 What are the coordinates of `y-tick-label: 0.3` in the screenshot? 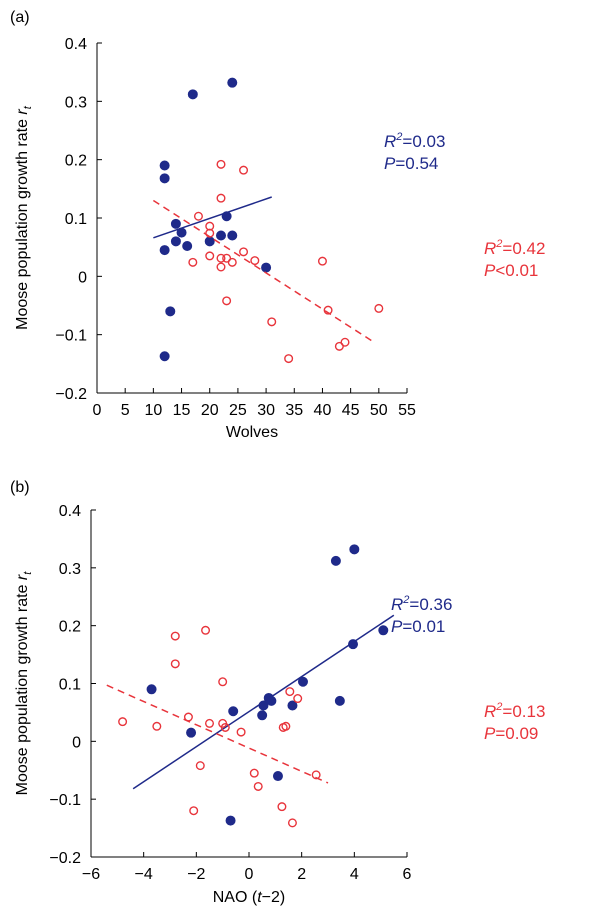 It's located at (76, 102).